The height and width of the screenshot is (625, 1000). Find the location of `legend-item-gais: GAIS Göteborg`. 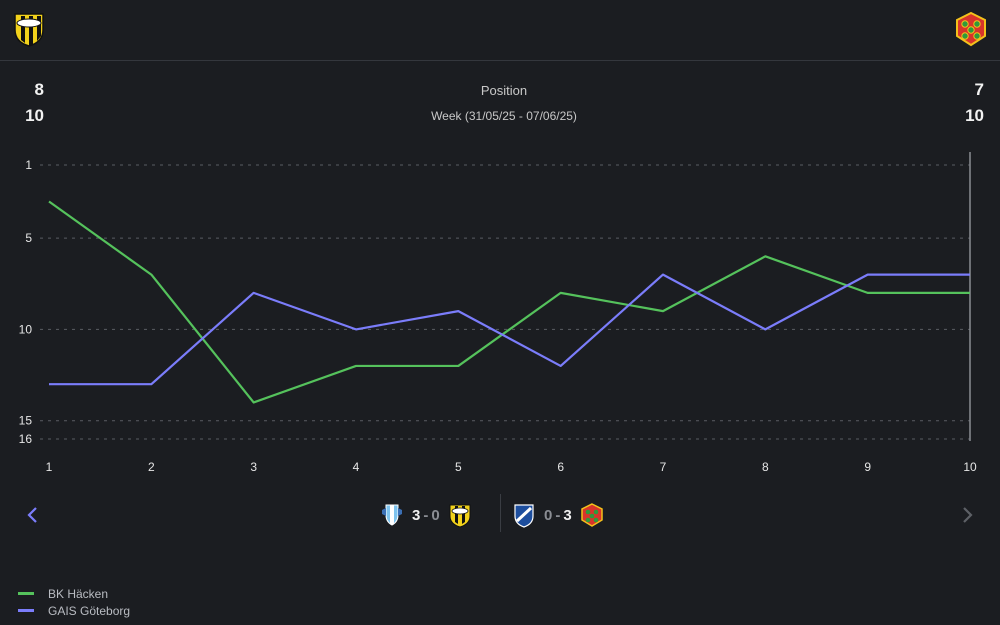

legend-item-gais: GAIS Göteborg is located at coordinates (74, 610).